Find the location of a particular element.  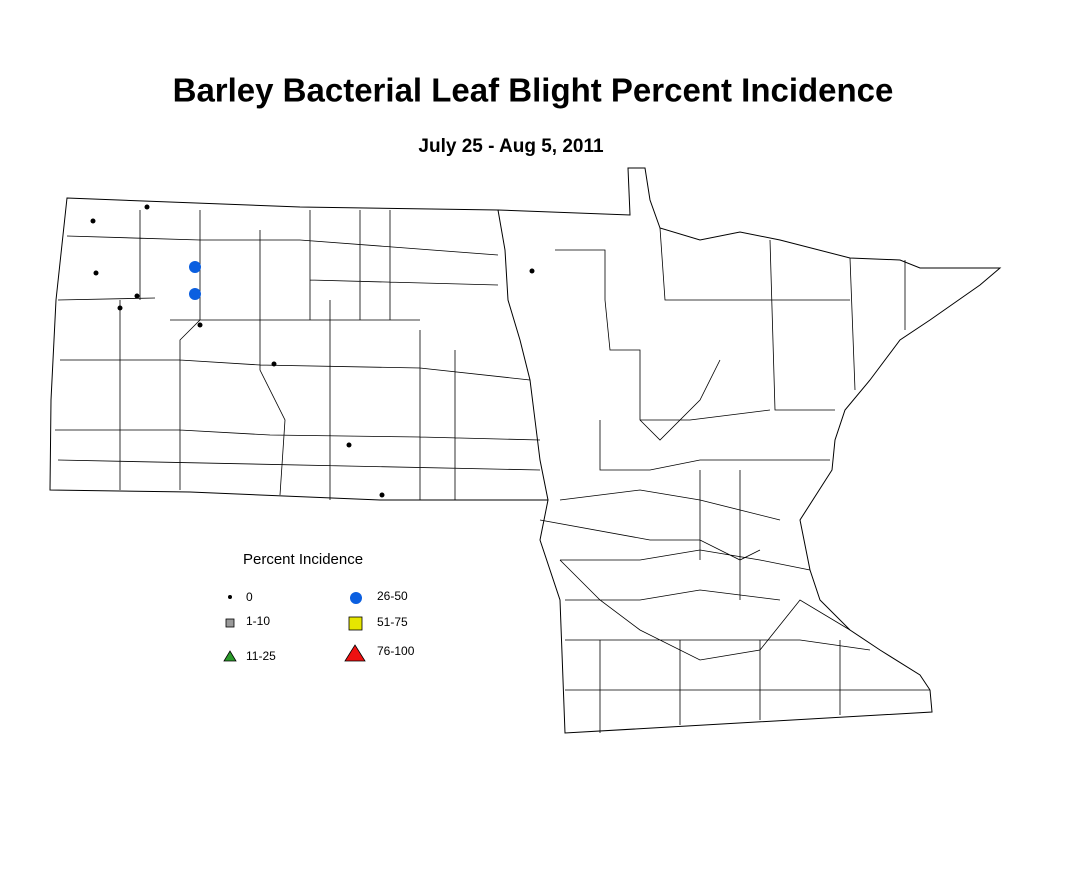

legend-title: Percent Incidence is located at coordinates (303, 559).